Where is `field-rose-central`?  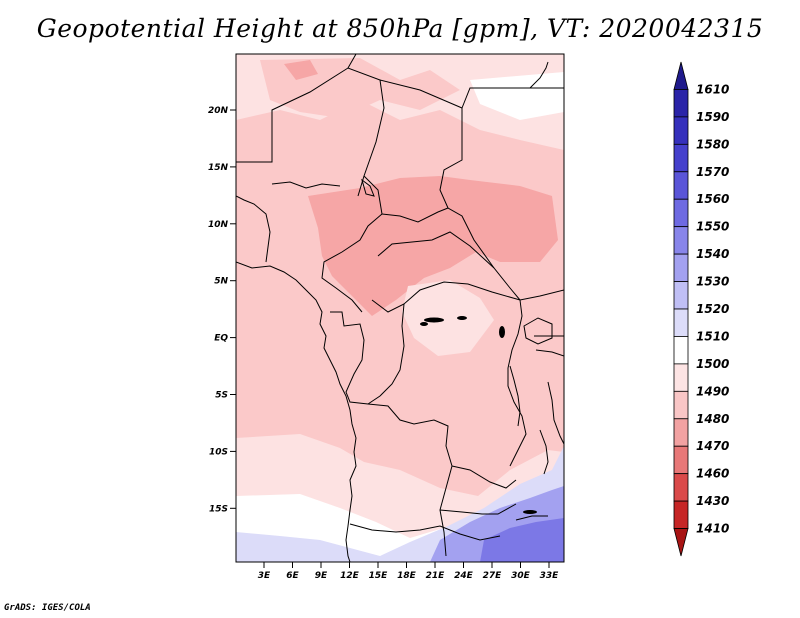
field-rose-central is located at coordinates (433, 246).